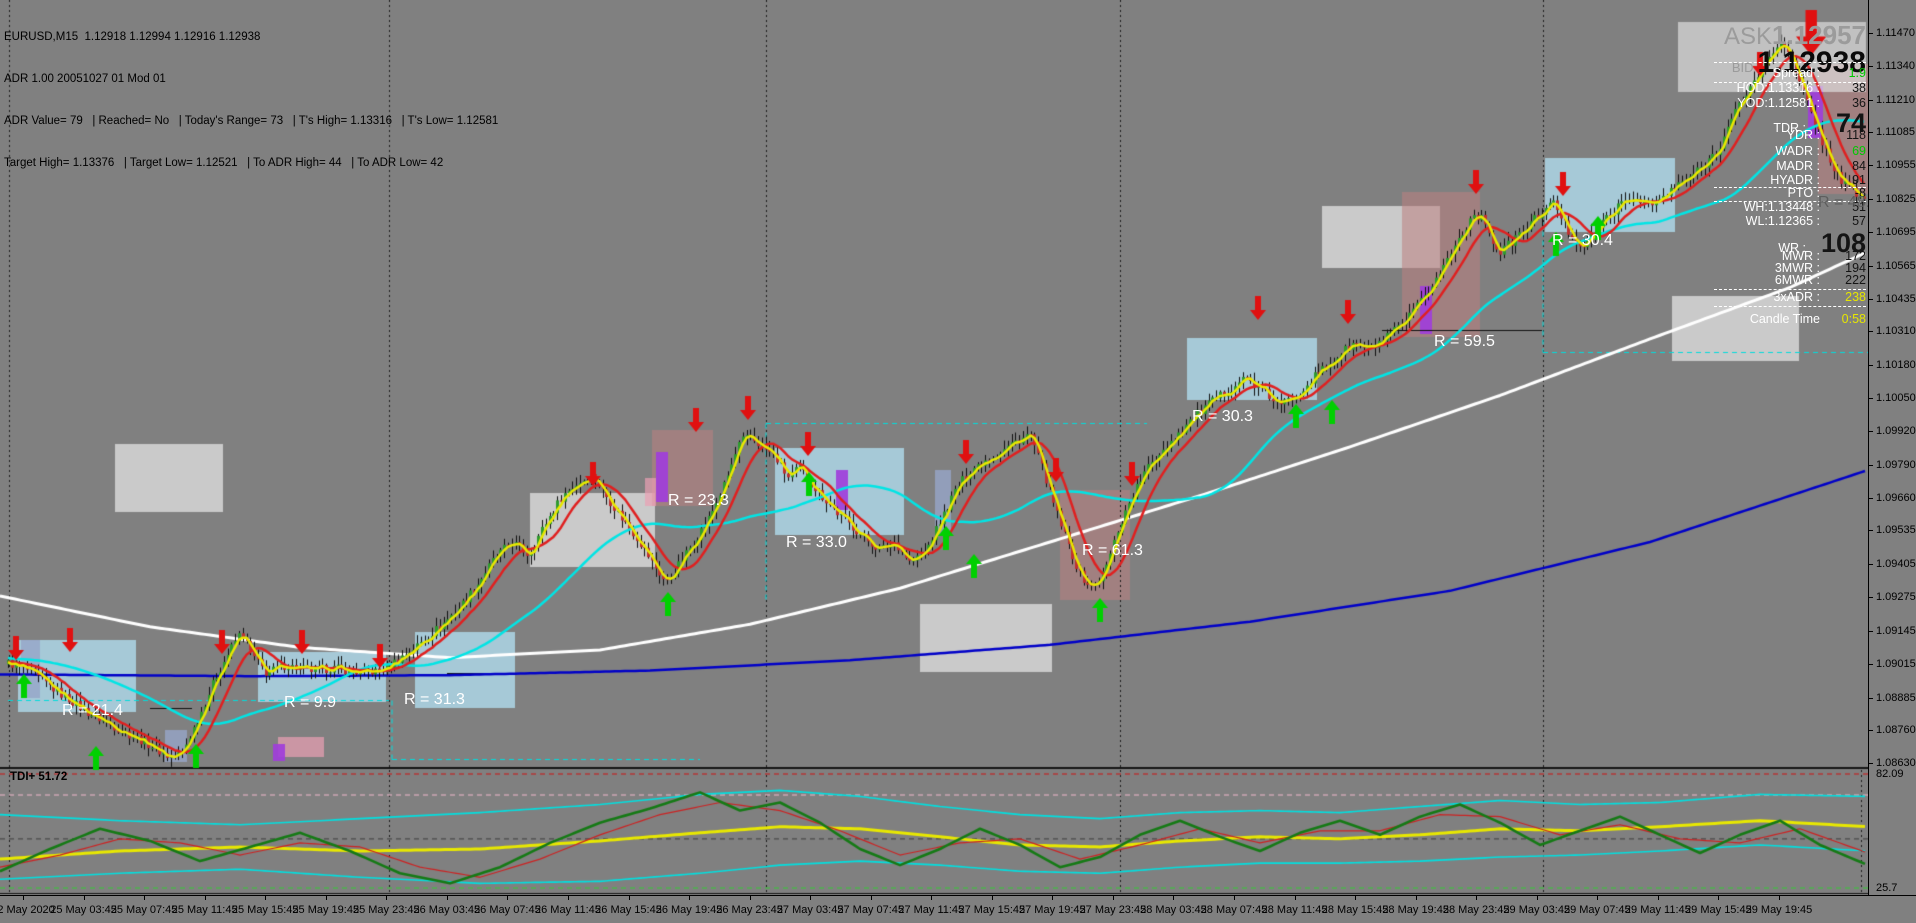 Image resolution: width=1916 pixels, height=923 pixels. Describe the element at coordinates (992, 910) in the screenshot. I see `time-axis-label: 27 May 15:45` at that location.